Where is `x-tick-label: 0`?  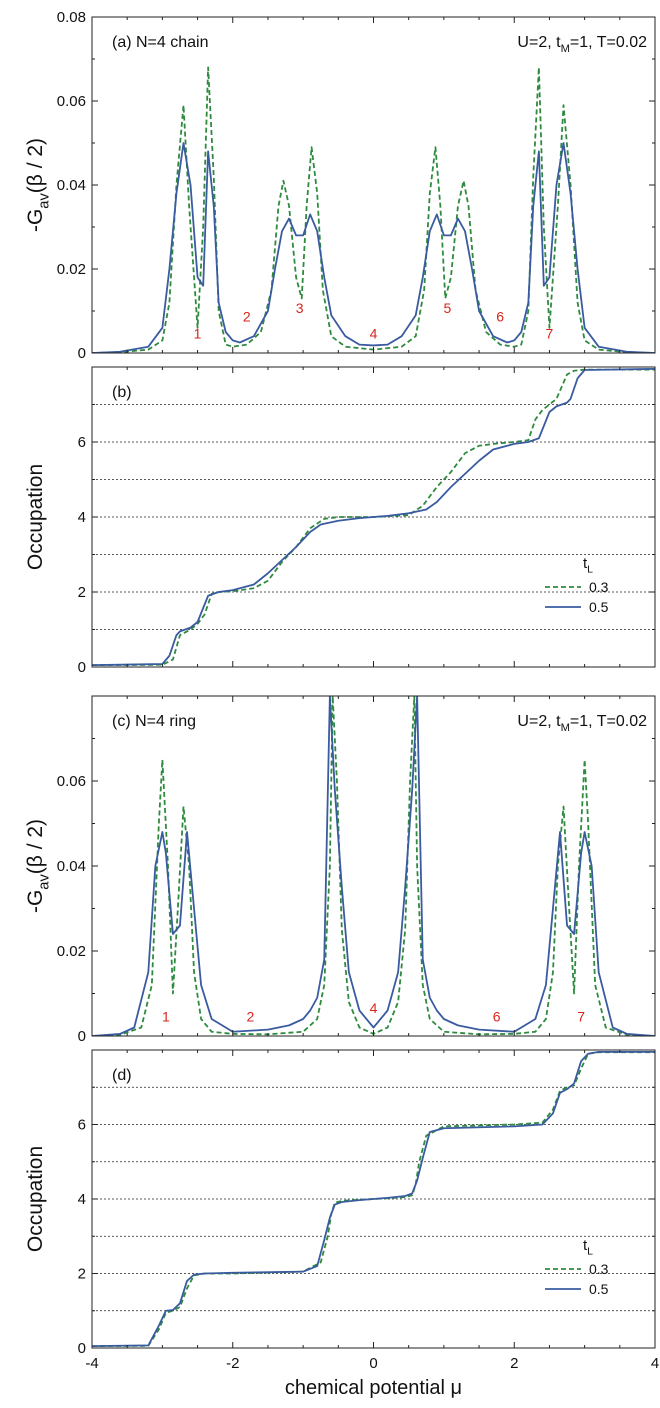
x-tick-label: 0 is located at coordinates (373, 1363).